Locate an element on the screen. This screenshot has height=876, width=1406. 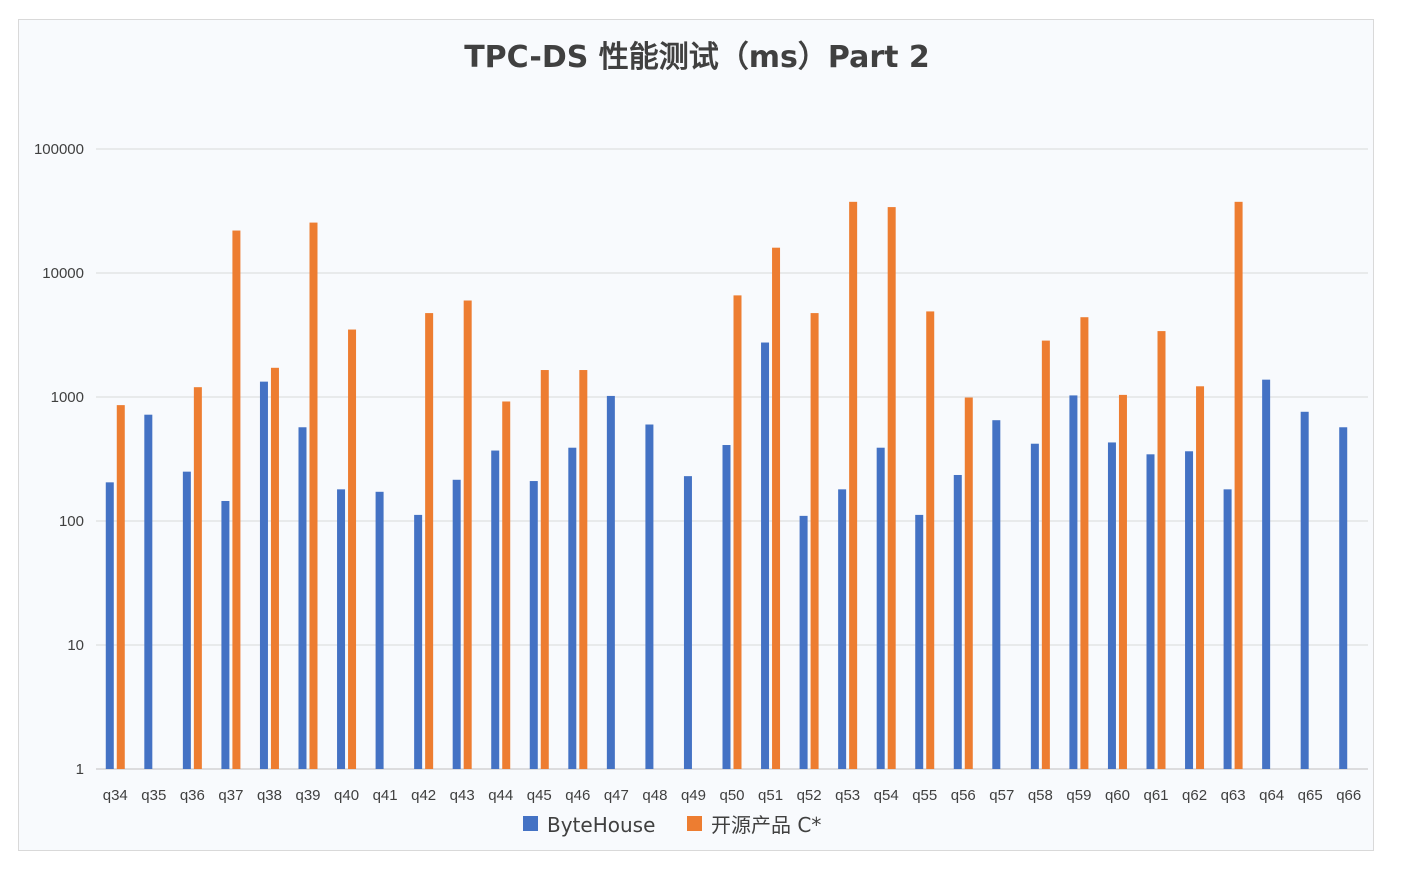
x-tick-label: q66 is located at coordinates (1348, 795).